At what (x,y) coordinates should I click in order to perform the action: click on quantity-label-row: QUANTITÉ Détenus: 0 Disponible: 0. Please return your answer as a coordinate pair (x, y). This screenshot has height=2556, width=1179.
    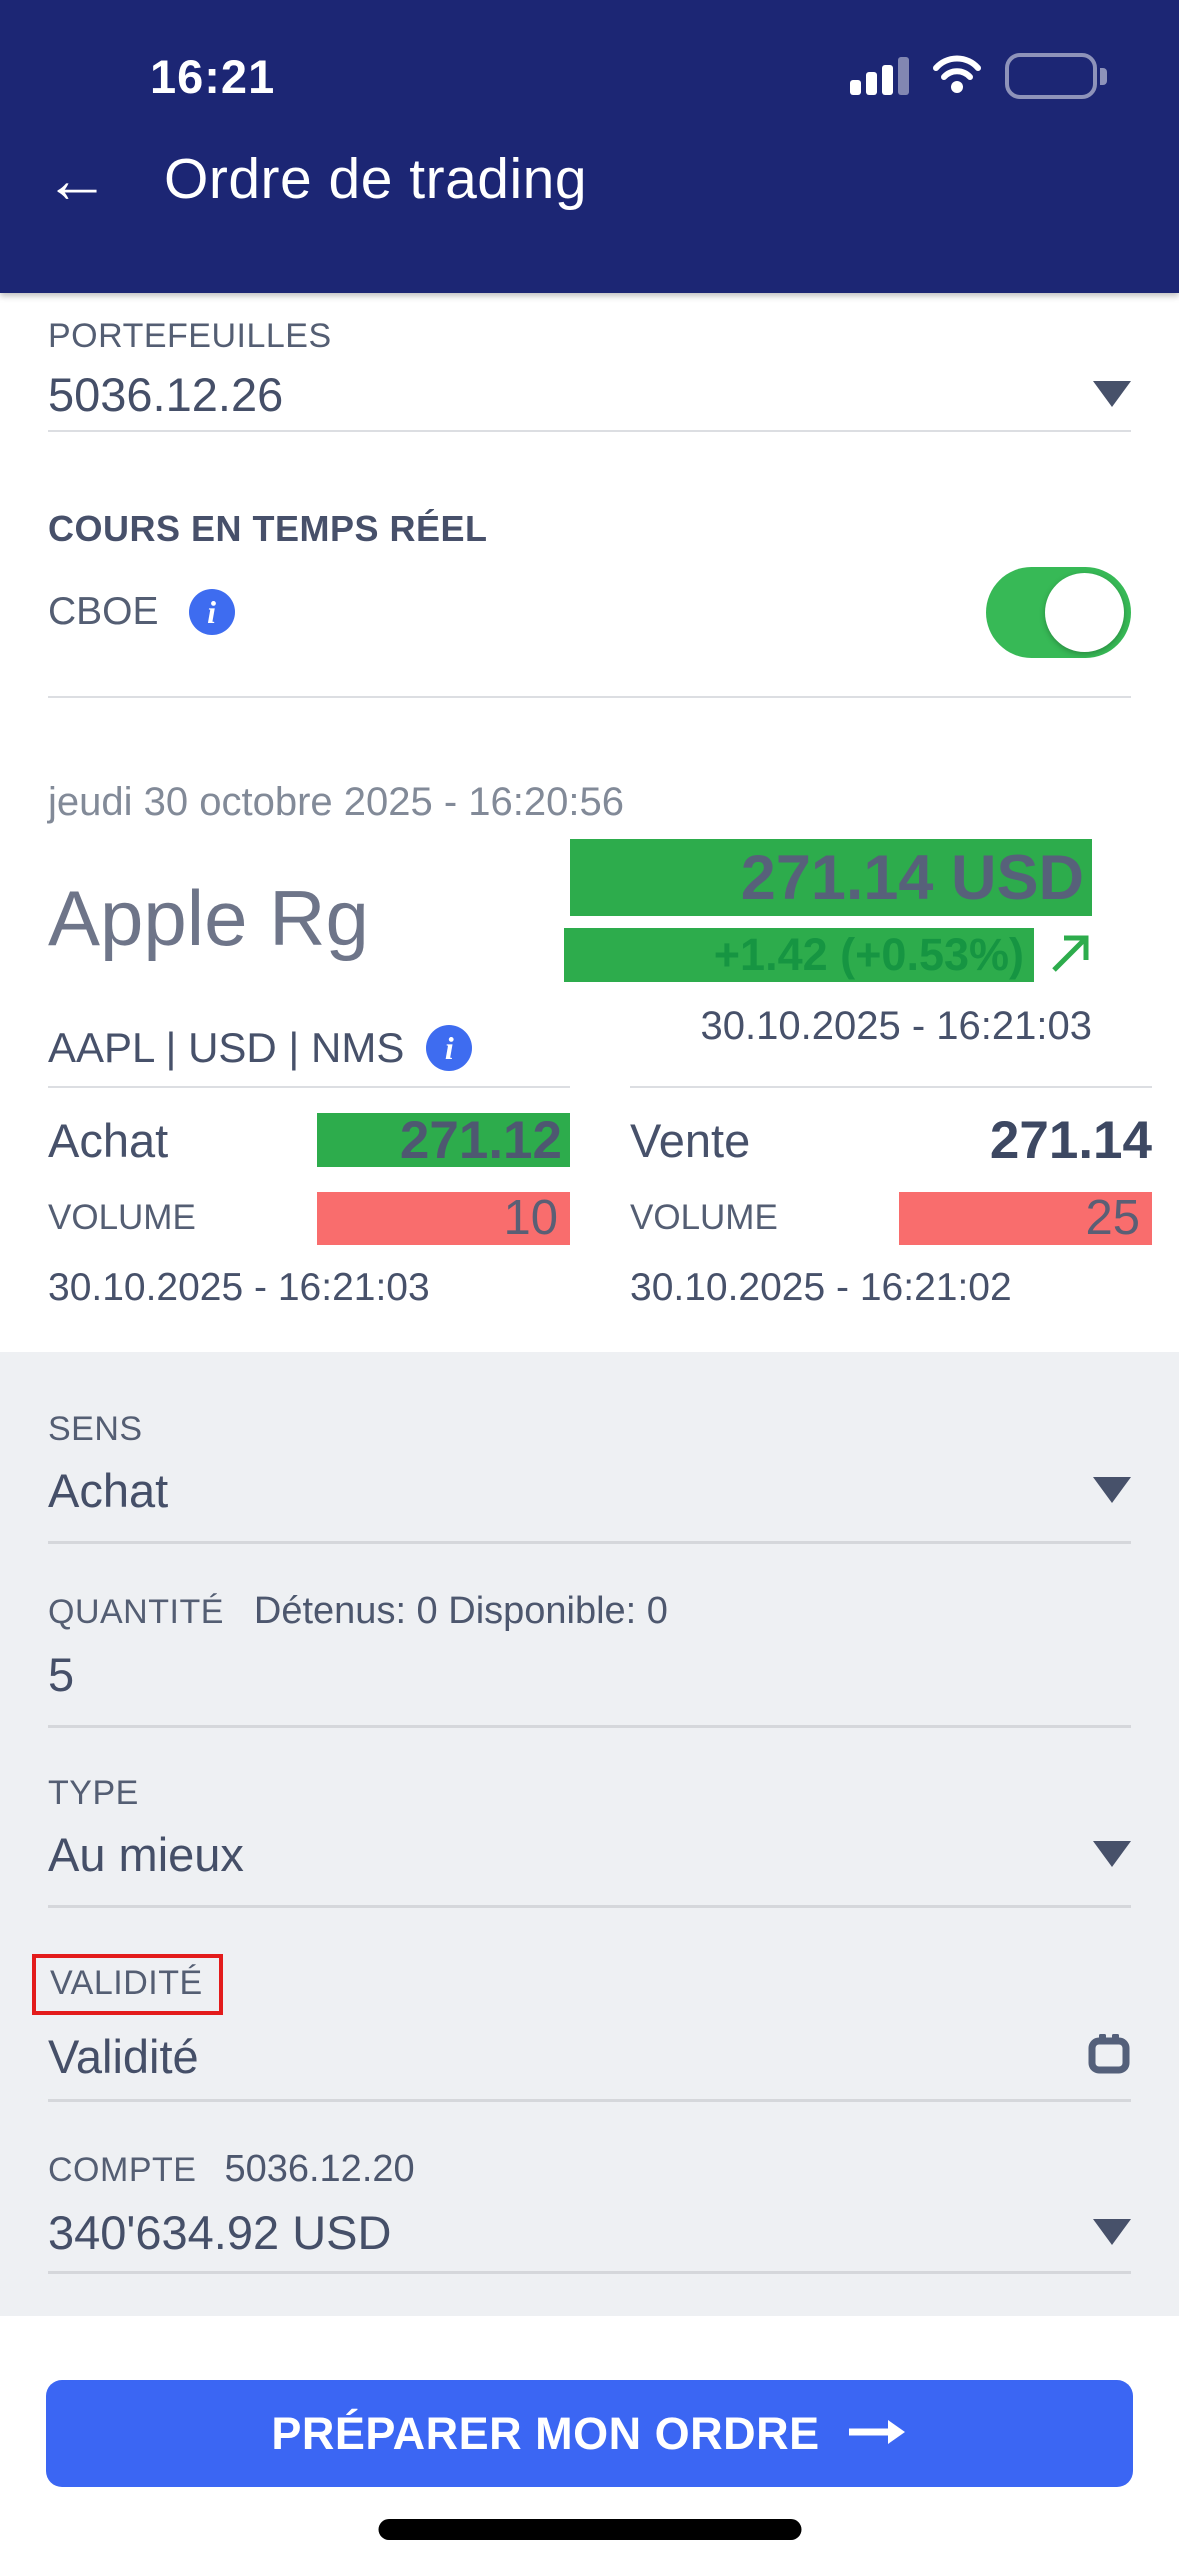
    Looking at the image, I should click on (589, 1611).